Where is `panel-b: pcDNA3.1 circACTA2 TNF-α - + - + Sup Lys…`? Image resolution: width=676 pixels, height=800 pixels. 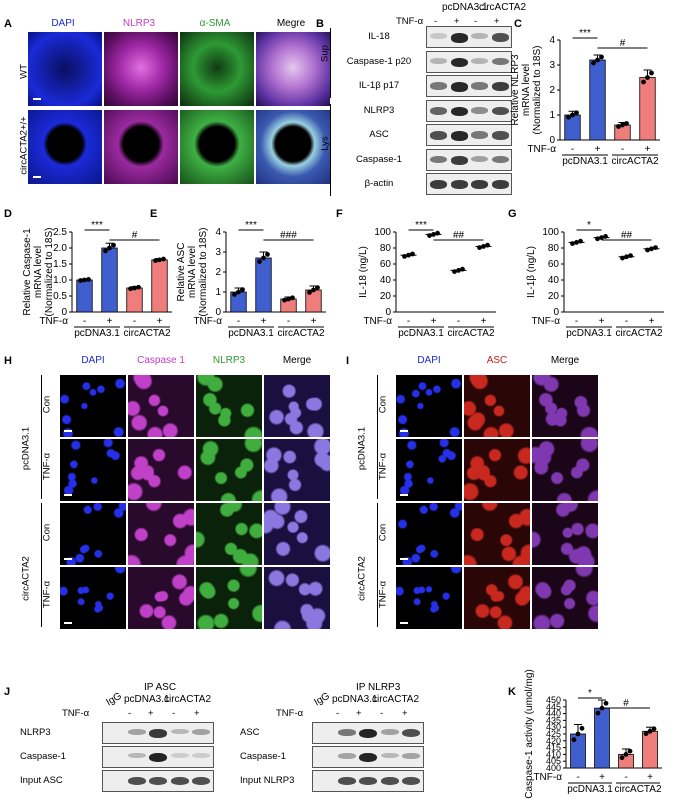 panel-b: pcDNA3.1 circACTA2 TNF-α - + - + Sup Lys… is located at coordinates (421, 100).